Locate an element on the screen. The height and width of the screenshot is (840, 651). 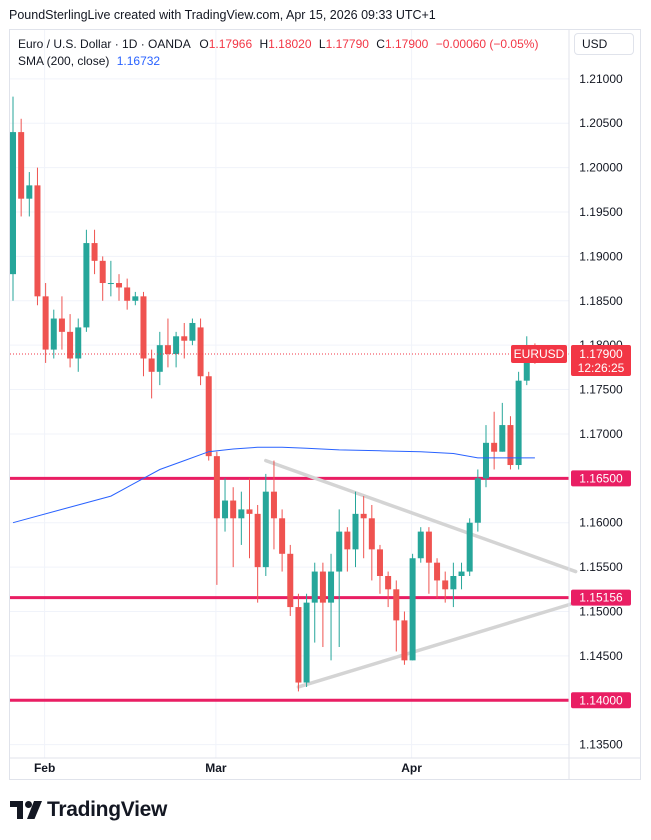
legend-high-label: H is located at coordinates (264, 44).